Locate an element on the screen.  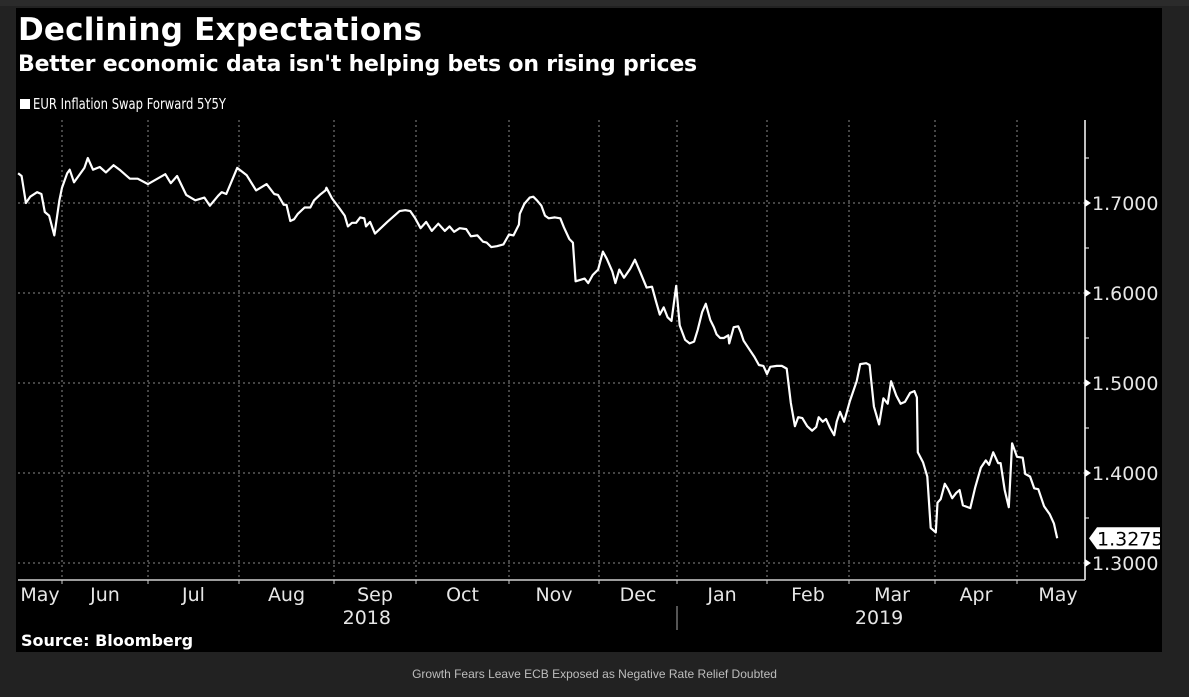
x-month-label: Aug is located at coordinates (286, 595).